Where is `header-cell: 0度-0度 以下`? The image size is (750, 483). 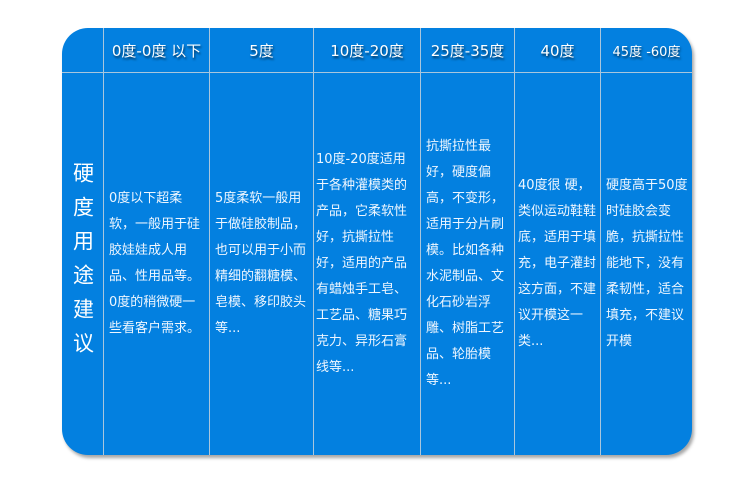 header-cell: 0度-0度 以下 is located at coordinates (156, 50).